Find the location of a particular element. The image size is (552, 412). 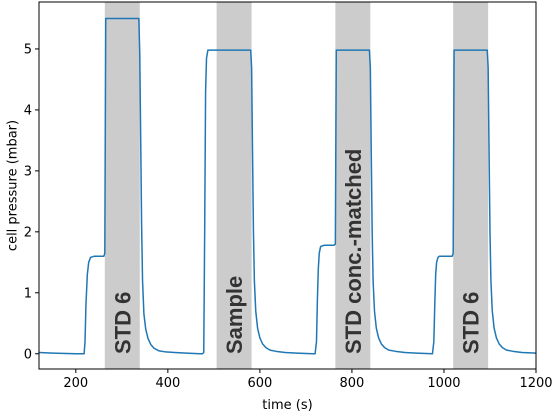

x-tick-label: 200 is located at coordinates (75, 383).